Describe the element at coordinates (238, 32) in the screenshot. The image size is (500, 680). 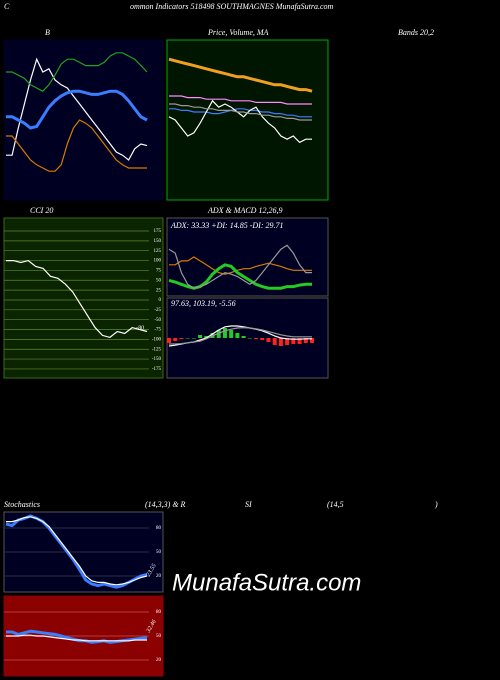
I see `panel-title: Price, Volume, MA` at that location.